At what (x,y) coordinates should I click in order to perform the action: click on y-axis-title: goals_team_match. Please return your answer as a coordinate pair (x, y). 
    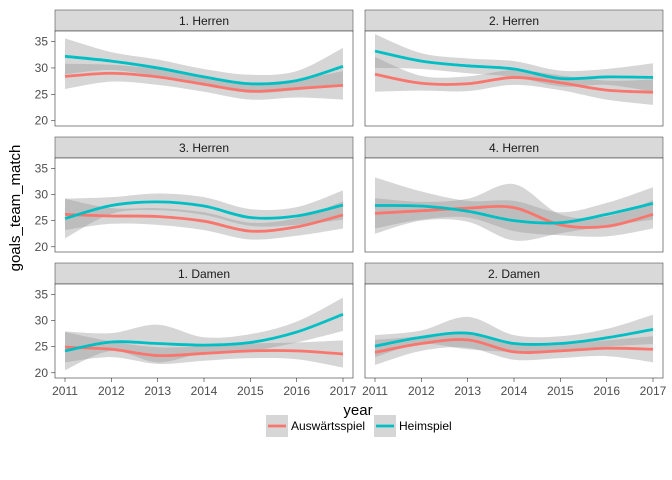
    Looking at the image, I should click on (15, 208).